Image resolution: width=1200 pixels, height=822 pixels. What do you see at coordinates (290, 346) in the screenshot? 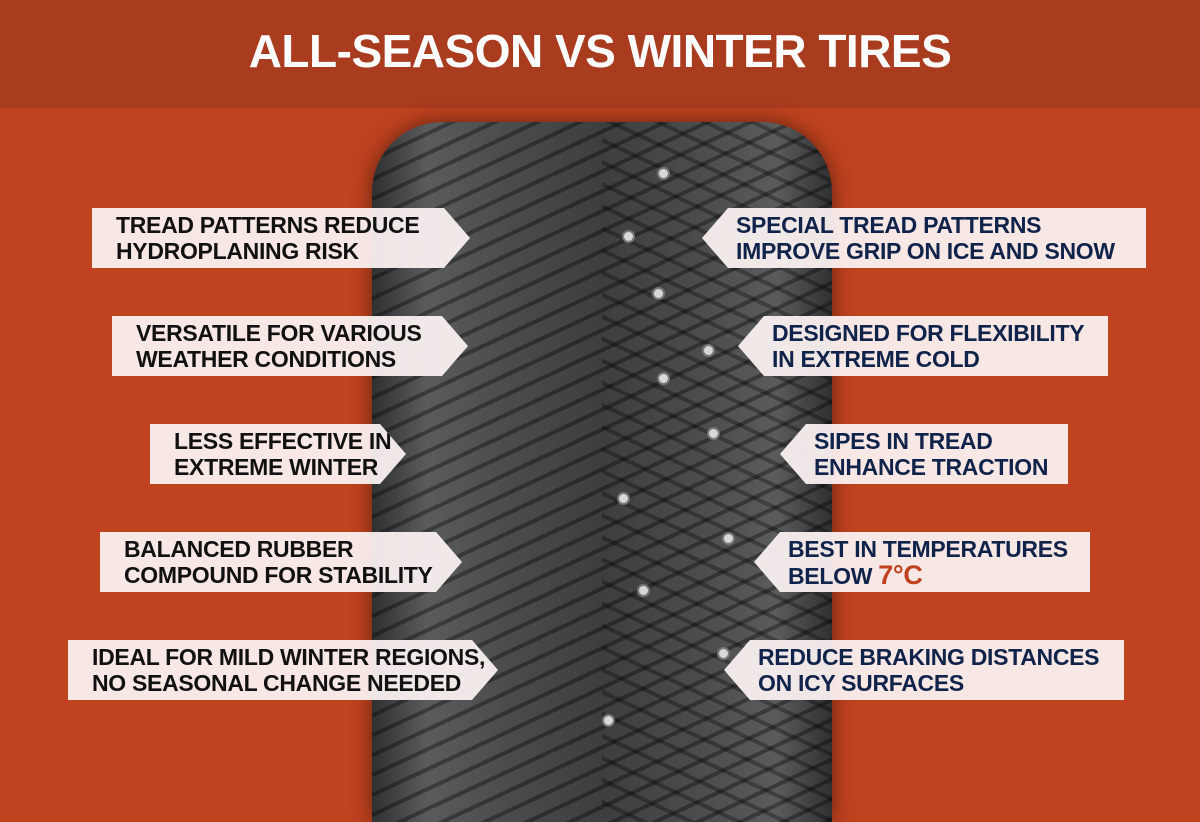
I see `all-season-label-2: VERSATILE FOR VARIOUS WEATHER CONDITIONS` at bounding box center [290, 346].